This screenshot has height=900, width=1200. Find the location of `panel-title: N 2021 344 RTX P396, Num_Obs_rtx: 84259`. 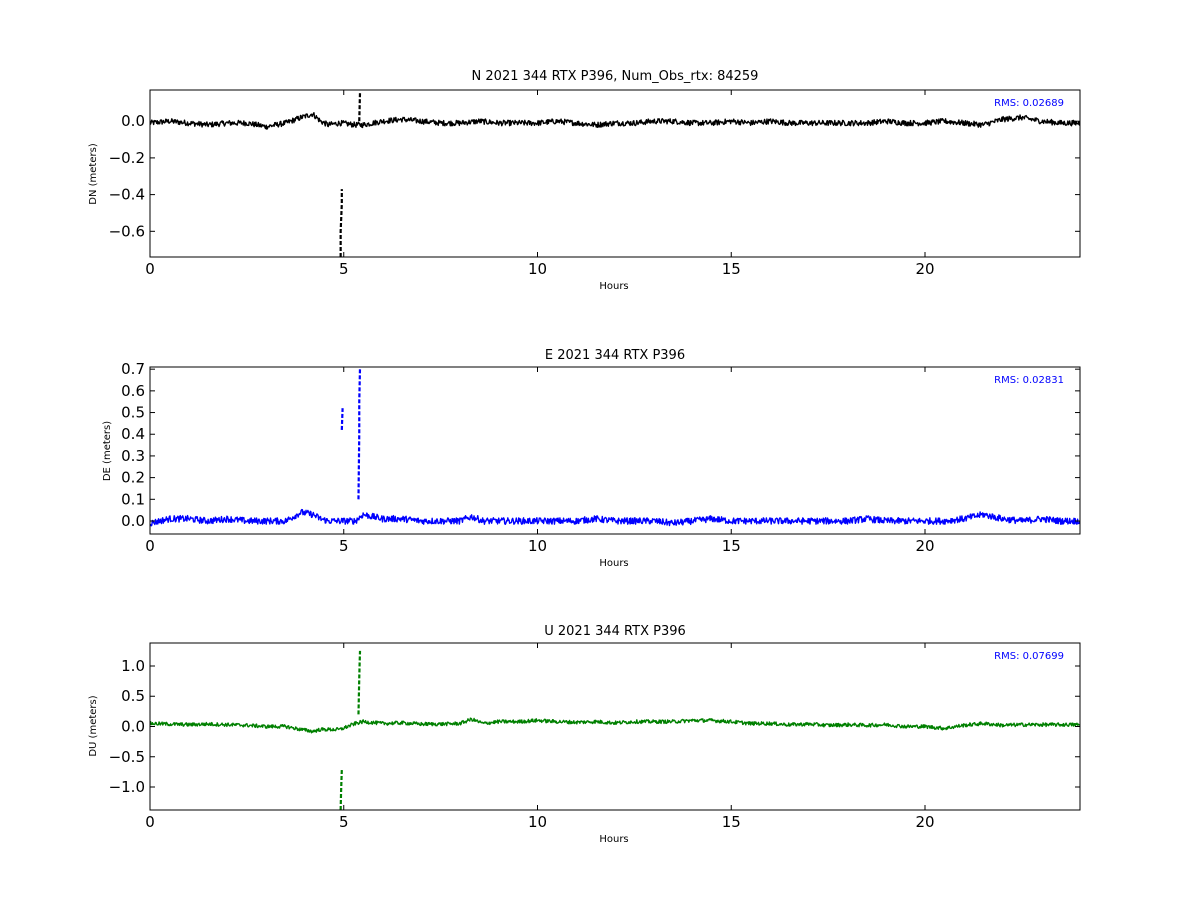

panel-title: N 2021 344 RTX P396, Num_Obs_rtx: 84259 is located at coordinates (615, 76).